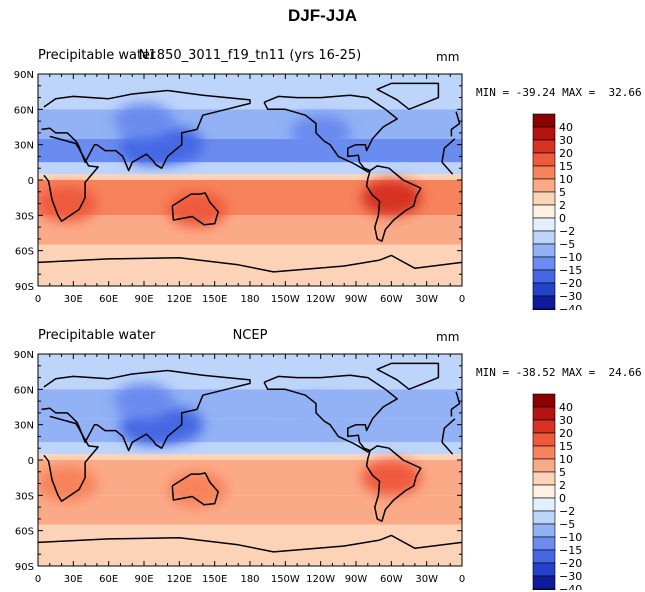  I want to click on x-tick-label: 60E, so click(108, 579).